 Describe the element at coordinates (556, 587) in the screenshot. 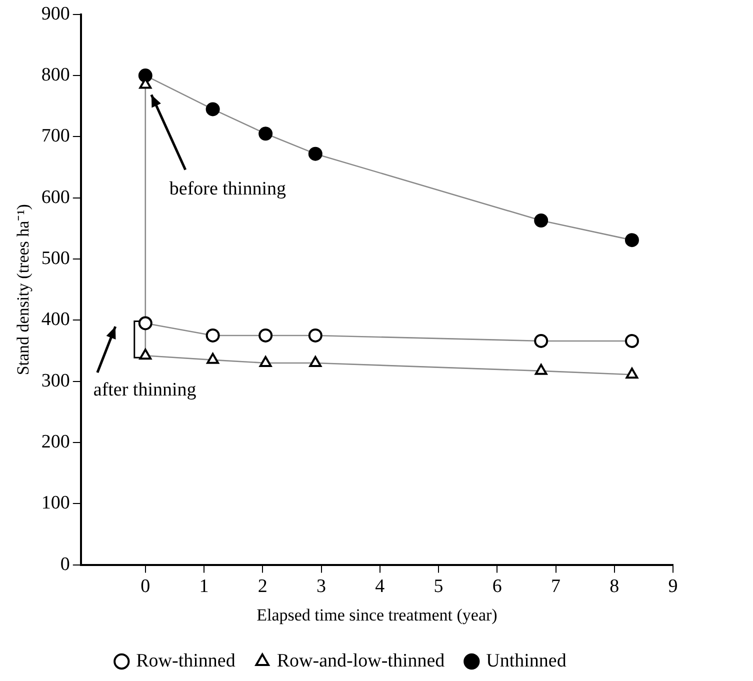

I see `x-tick-label: 7` at that location.